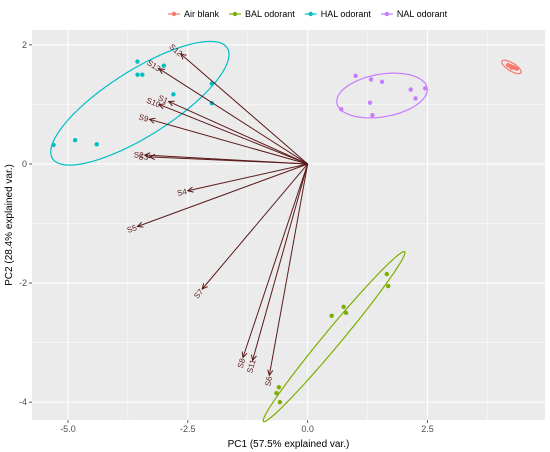 The width and height of the screenshot is (550, 452). I want to click on loading-arrow-s12, so click(244, 109).